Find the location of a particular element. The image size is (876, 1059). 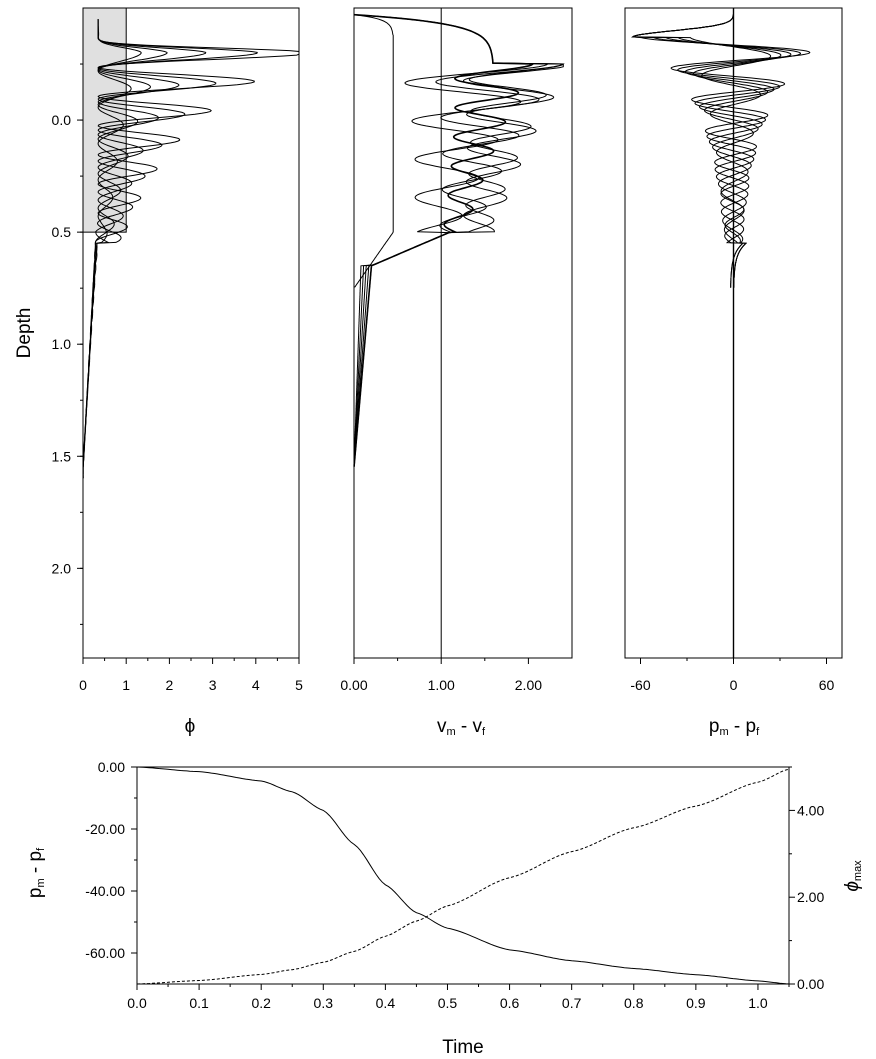

x-axis-label: vm - vf is located at coordinates (461, 727).